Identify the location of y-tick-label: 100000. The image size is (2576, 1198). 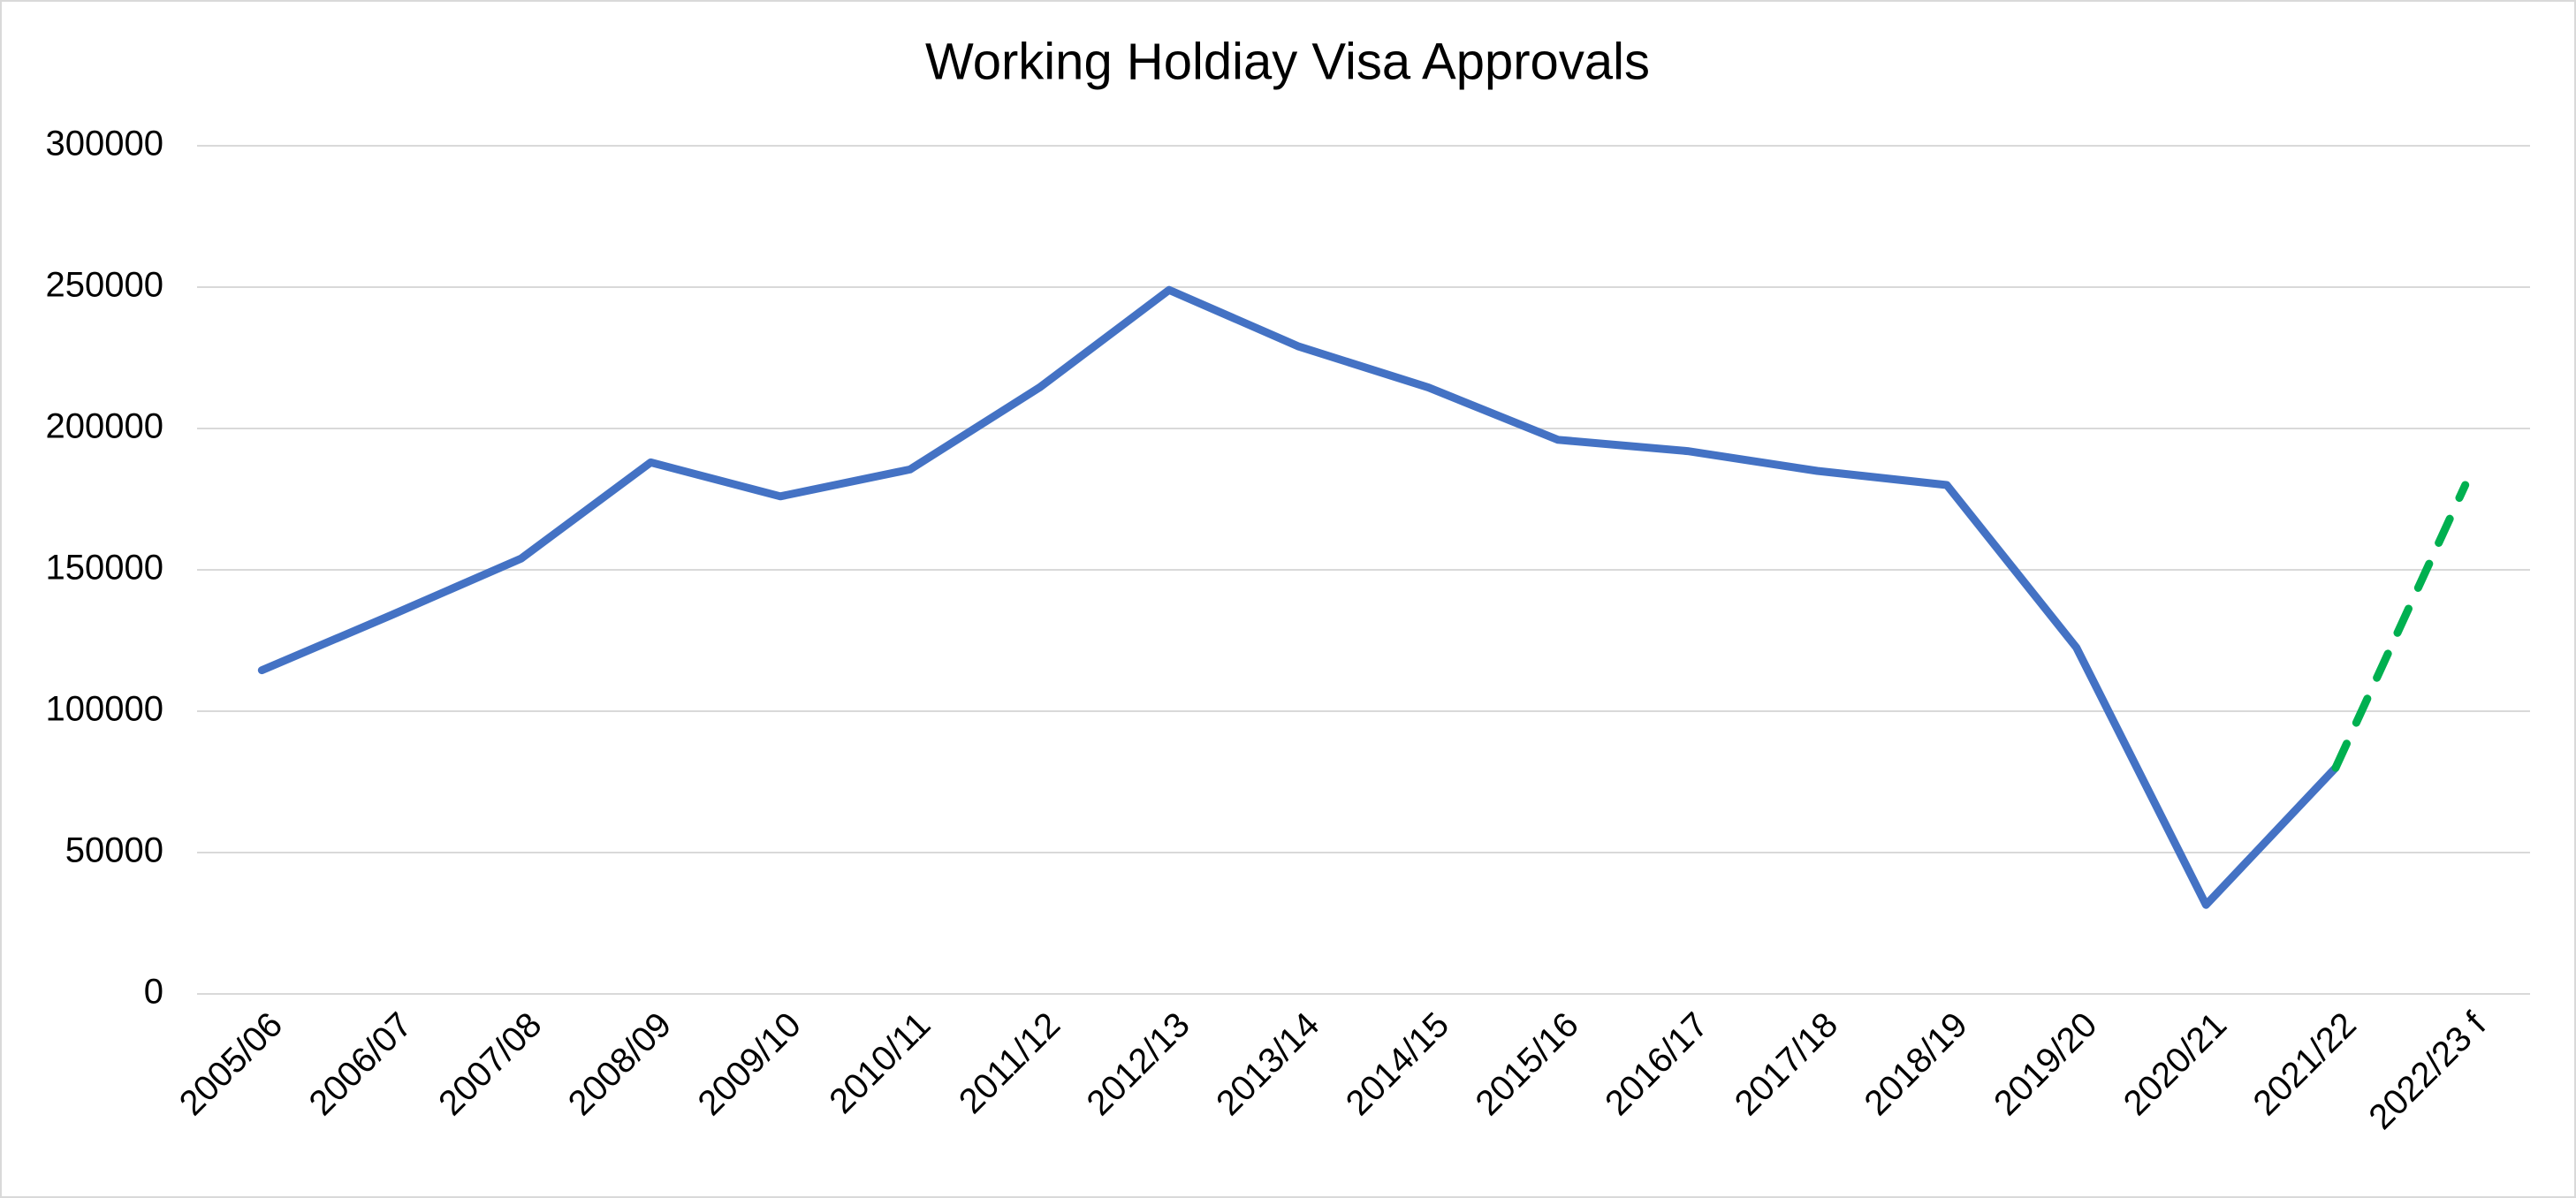
(105, 709).